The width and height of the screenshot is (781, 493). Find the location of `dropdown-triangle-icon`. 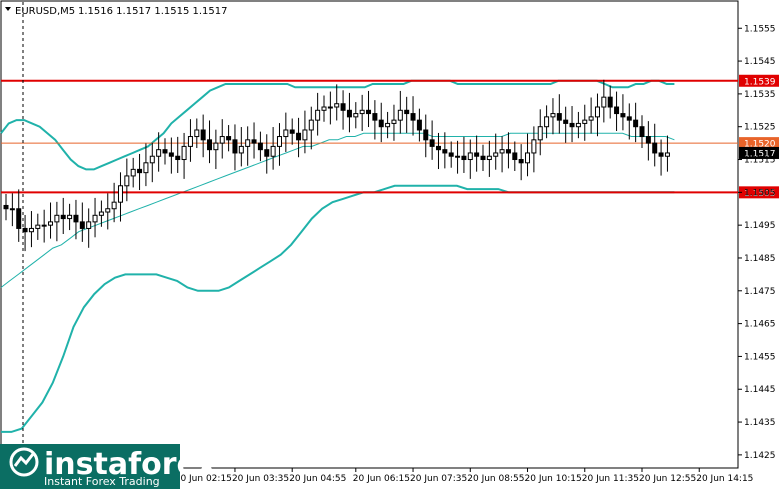

dropdown-triangle-icon is located at coordinates (8, 9).